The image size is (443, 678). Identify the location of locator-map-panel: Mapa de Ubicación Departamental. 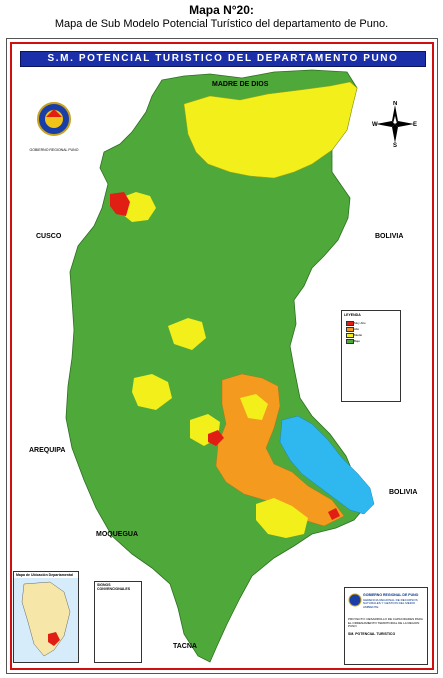
(46, 617).